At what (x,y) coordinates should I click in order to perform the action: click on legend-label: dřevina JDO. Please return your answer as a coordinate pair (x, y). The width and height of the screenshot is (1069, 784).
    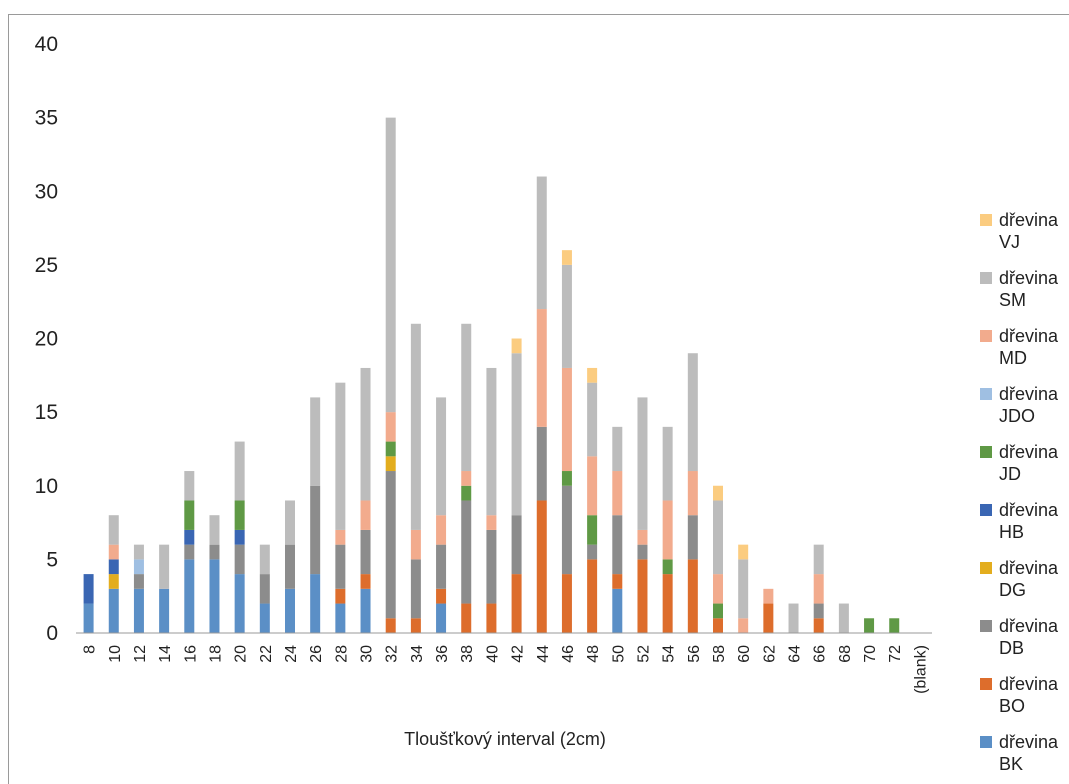
    Looking at the image, I should click on (1029, 405).